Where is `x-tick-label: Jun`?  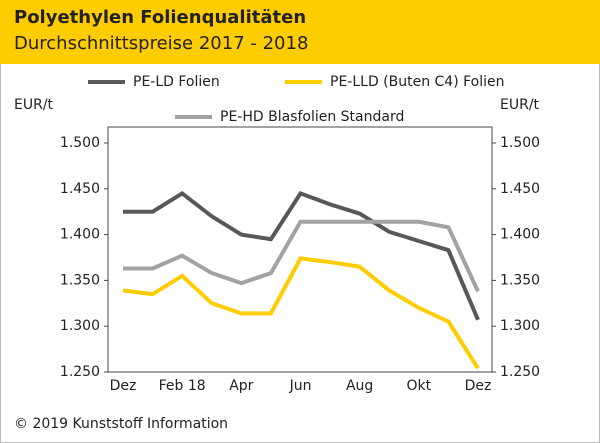 x-tick-label: Jun is located at coordinates (300, 386).